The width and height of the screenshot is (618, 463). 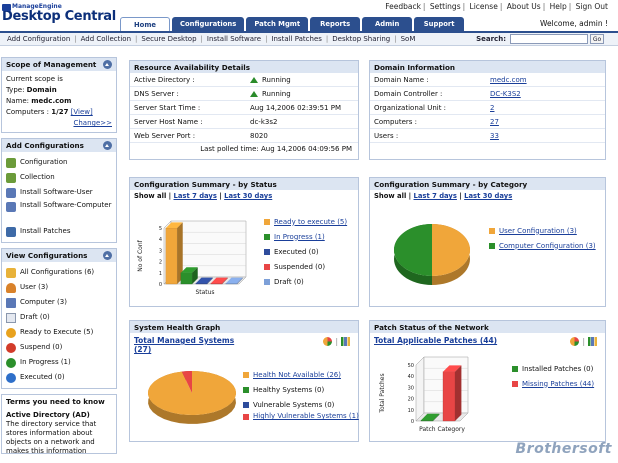 What do you see at coordinates (411, 366) in the screenshot?
I see `y-tick-label: 50` at bounding box center [411, 366].